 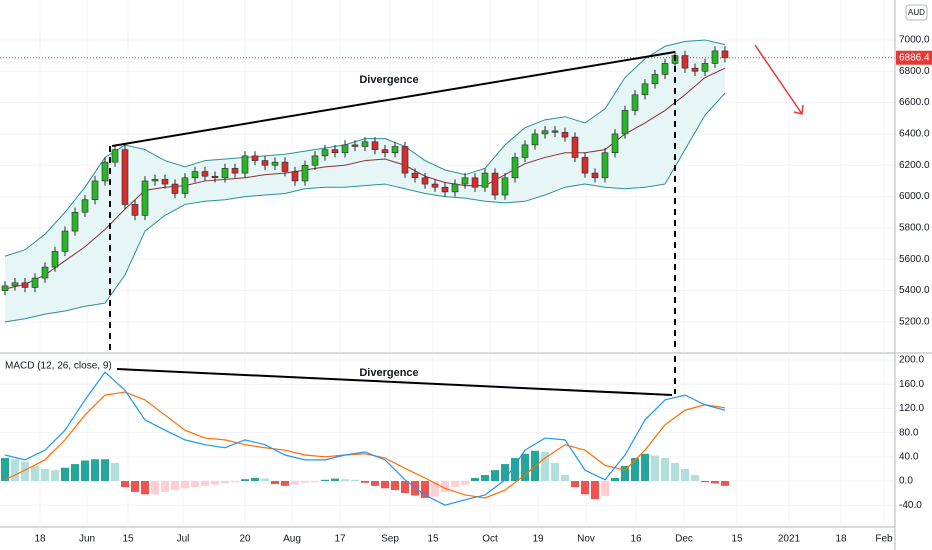 I want to click on y-tick-label: 5400.0, so click(x=914, y=290).